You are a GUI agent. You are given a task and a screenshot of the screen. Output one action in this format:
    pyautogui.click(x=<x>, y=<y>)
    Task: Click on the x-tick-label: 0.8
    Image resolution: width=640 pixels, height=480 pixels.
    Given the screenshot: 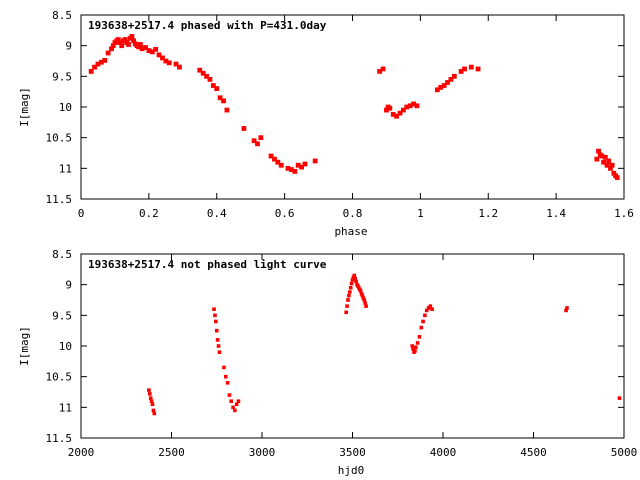 What is the action you would take?
    pyautogui.click(x=353, y=213)
    